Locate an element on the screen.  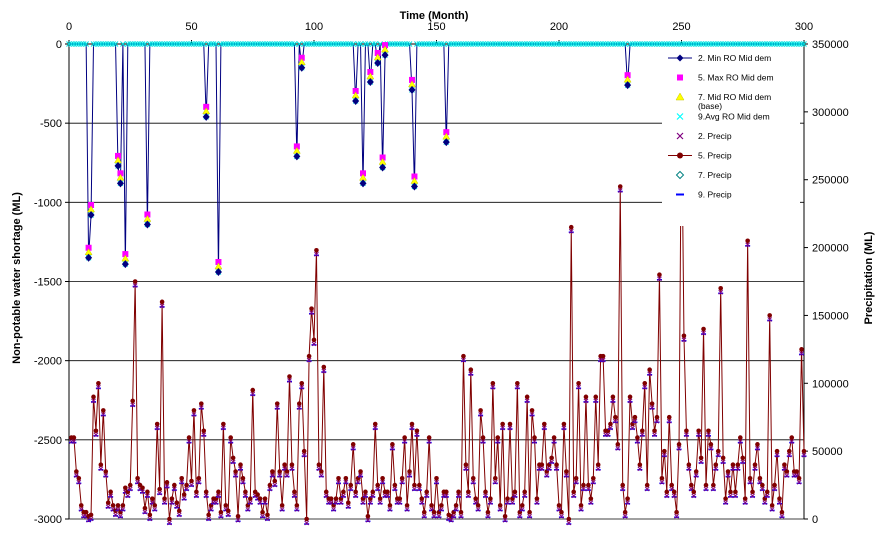
x-tick-label: 200 is located at coordinates (559, 27).